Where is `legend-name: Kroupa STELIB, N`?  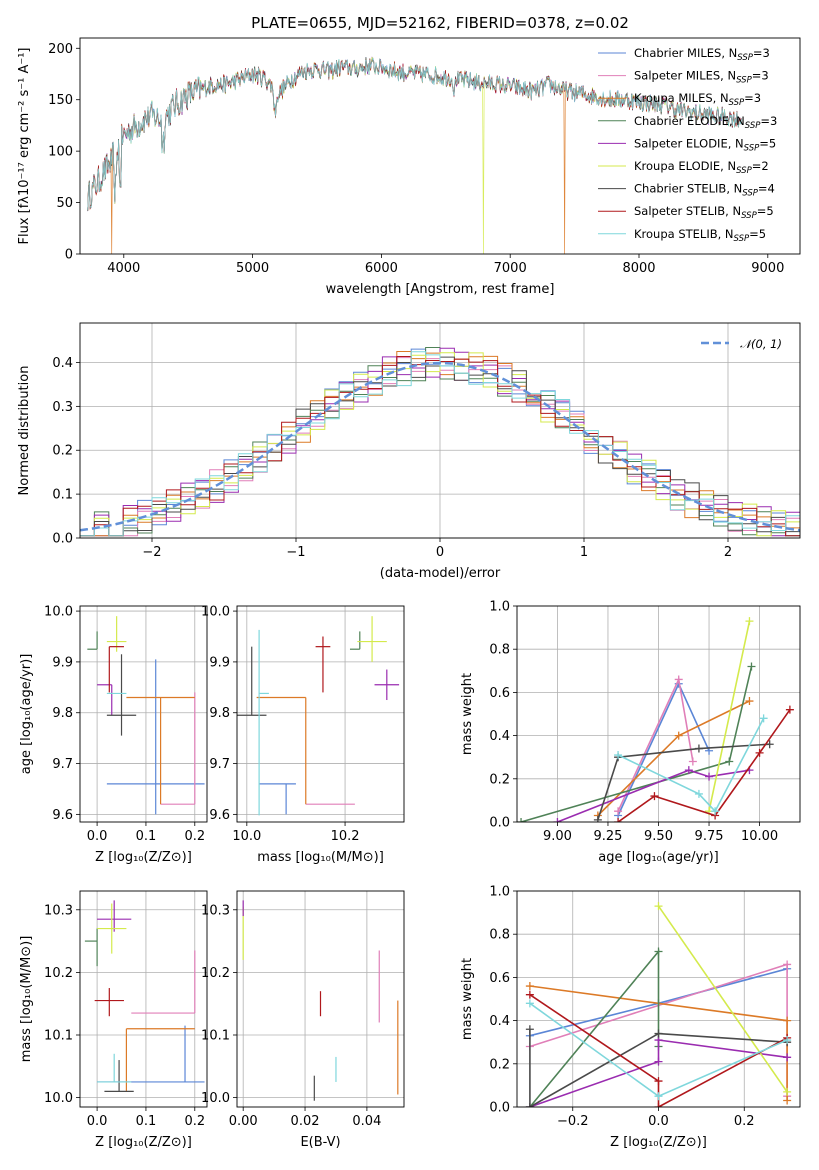 legend-name: Kroupa STELIB, N is located at coordinates (684, 234).